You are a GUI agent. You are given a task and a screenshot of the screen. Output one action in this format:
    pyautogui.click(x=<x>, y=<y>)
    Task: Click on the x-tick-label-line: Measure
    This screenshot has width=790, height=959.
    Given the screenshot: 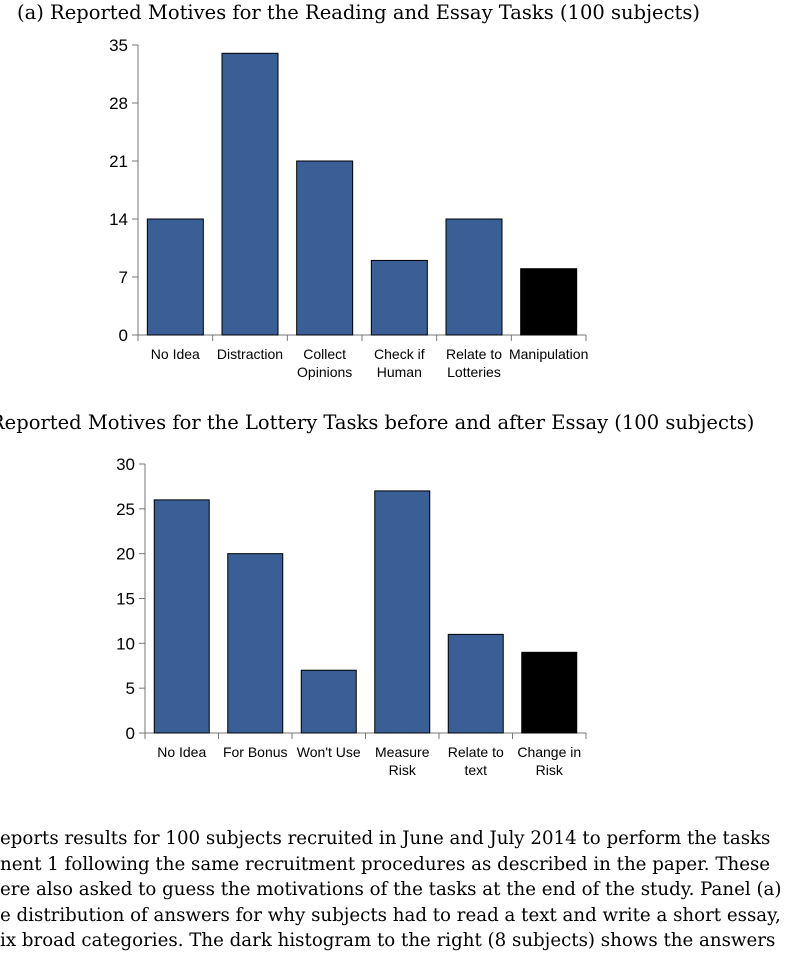 What is the action you would take?
    pyautogui.click(x=402, y=752)
    